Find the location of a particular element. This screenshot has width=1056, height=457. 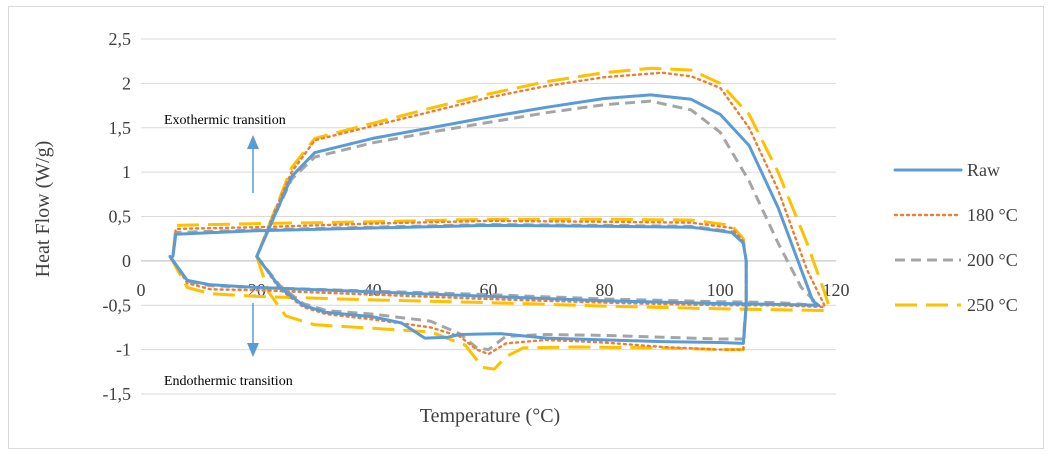

exothermic-arrow-head is located at coordinates (253, 142).